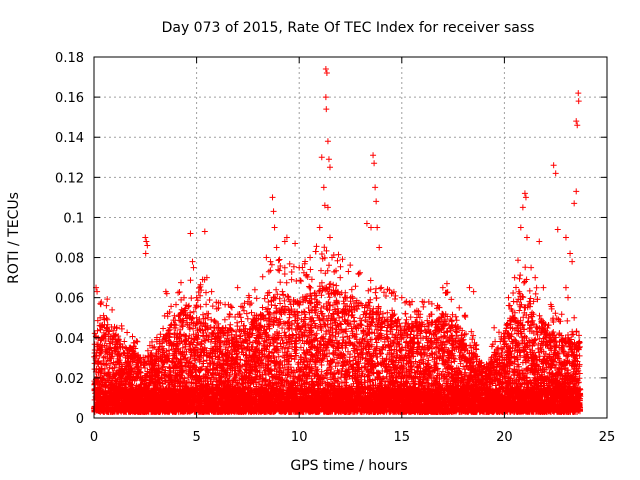 The image size is (640, 480). Describe the element at coordinates (73, 218) in the screenshot. I see `y-tick-label: 0.1` at that location.